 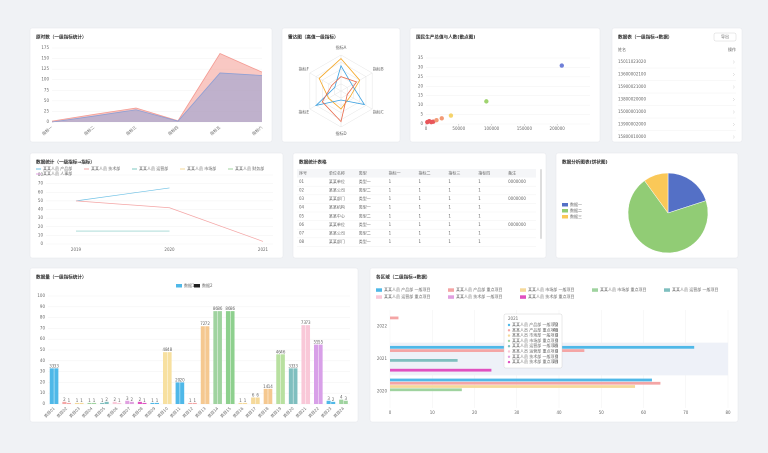 What do you see at coordinates (492, 128) in the screenshot?
I see `x-tick-label: 100000` at bounding box center [492, 128].